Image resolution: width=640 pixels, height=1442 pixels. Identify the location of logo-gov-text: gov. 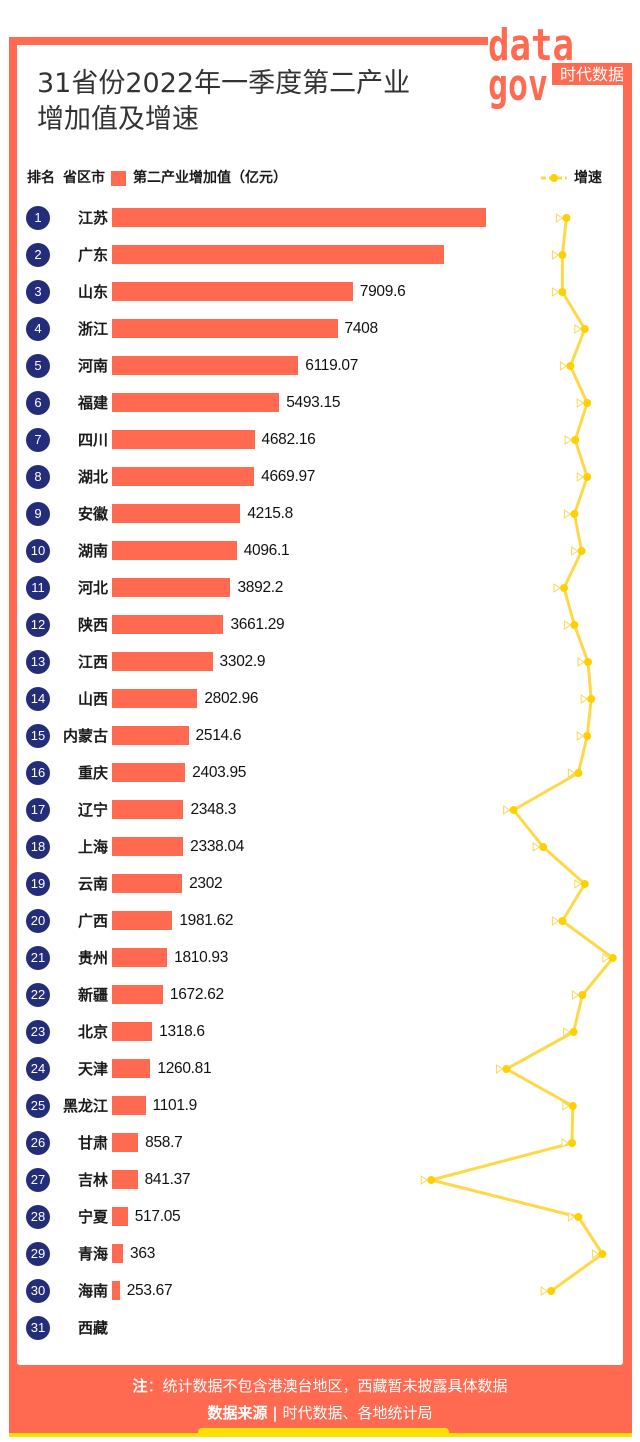
(518, 85).